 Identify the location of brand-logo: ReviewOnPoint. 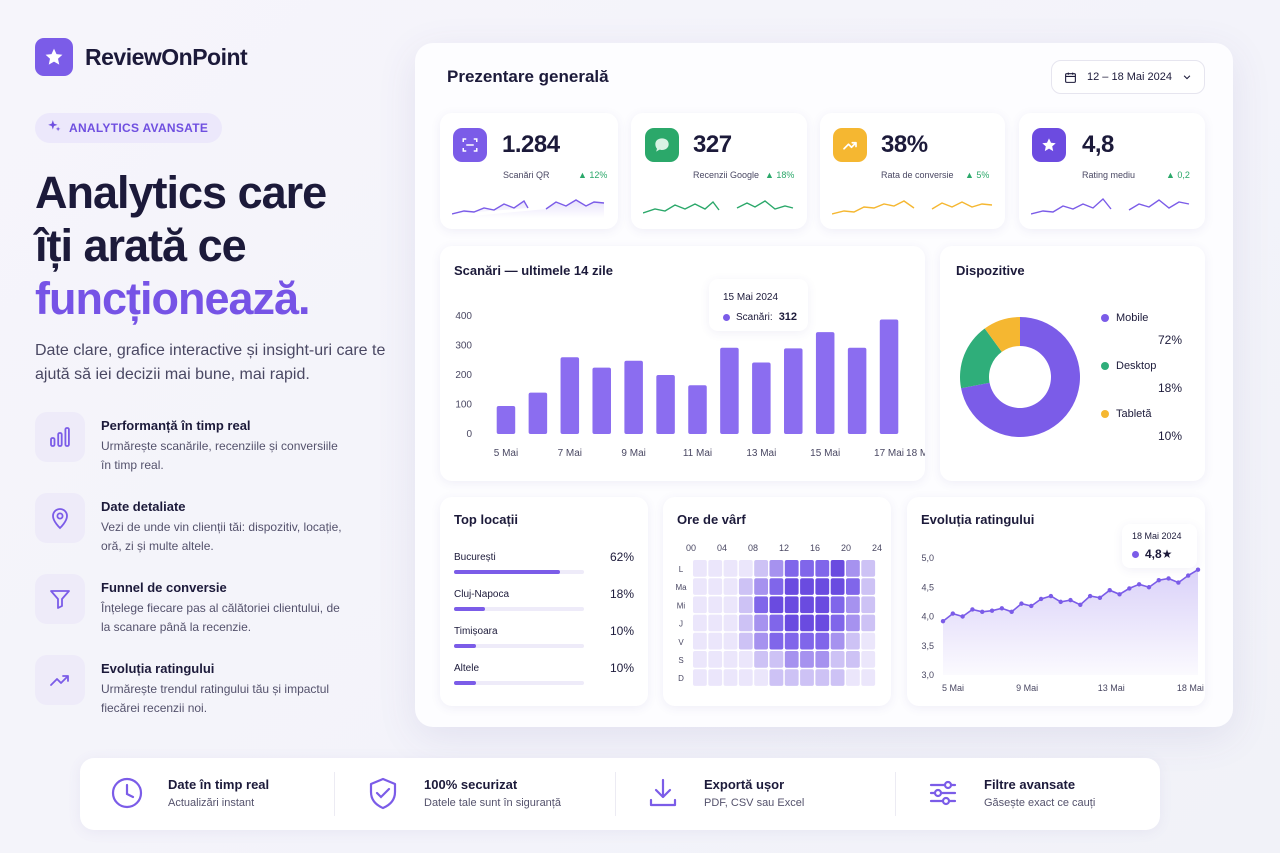
(141, 57).